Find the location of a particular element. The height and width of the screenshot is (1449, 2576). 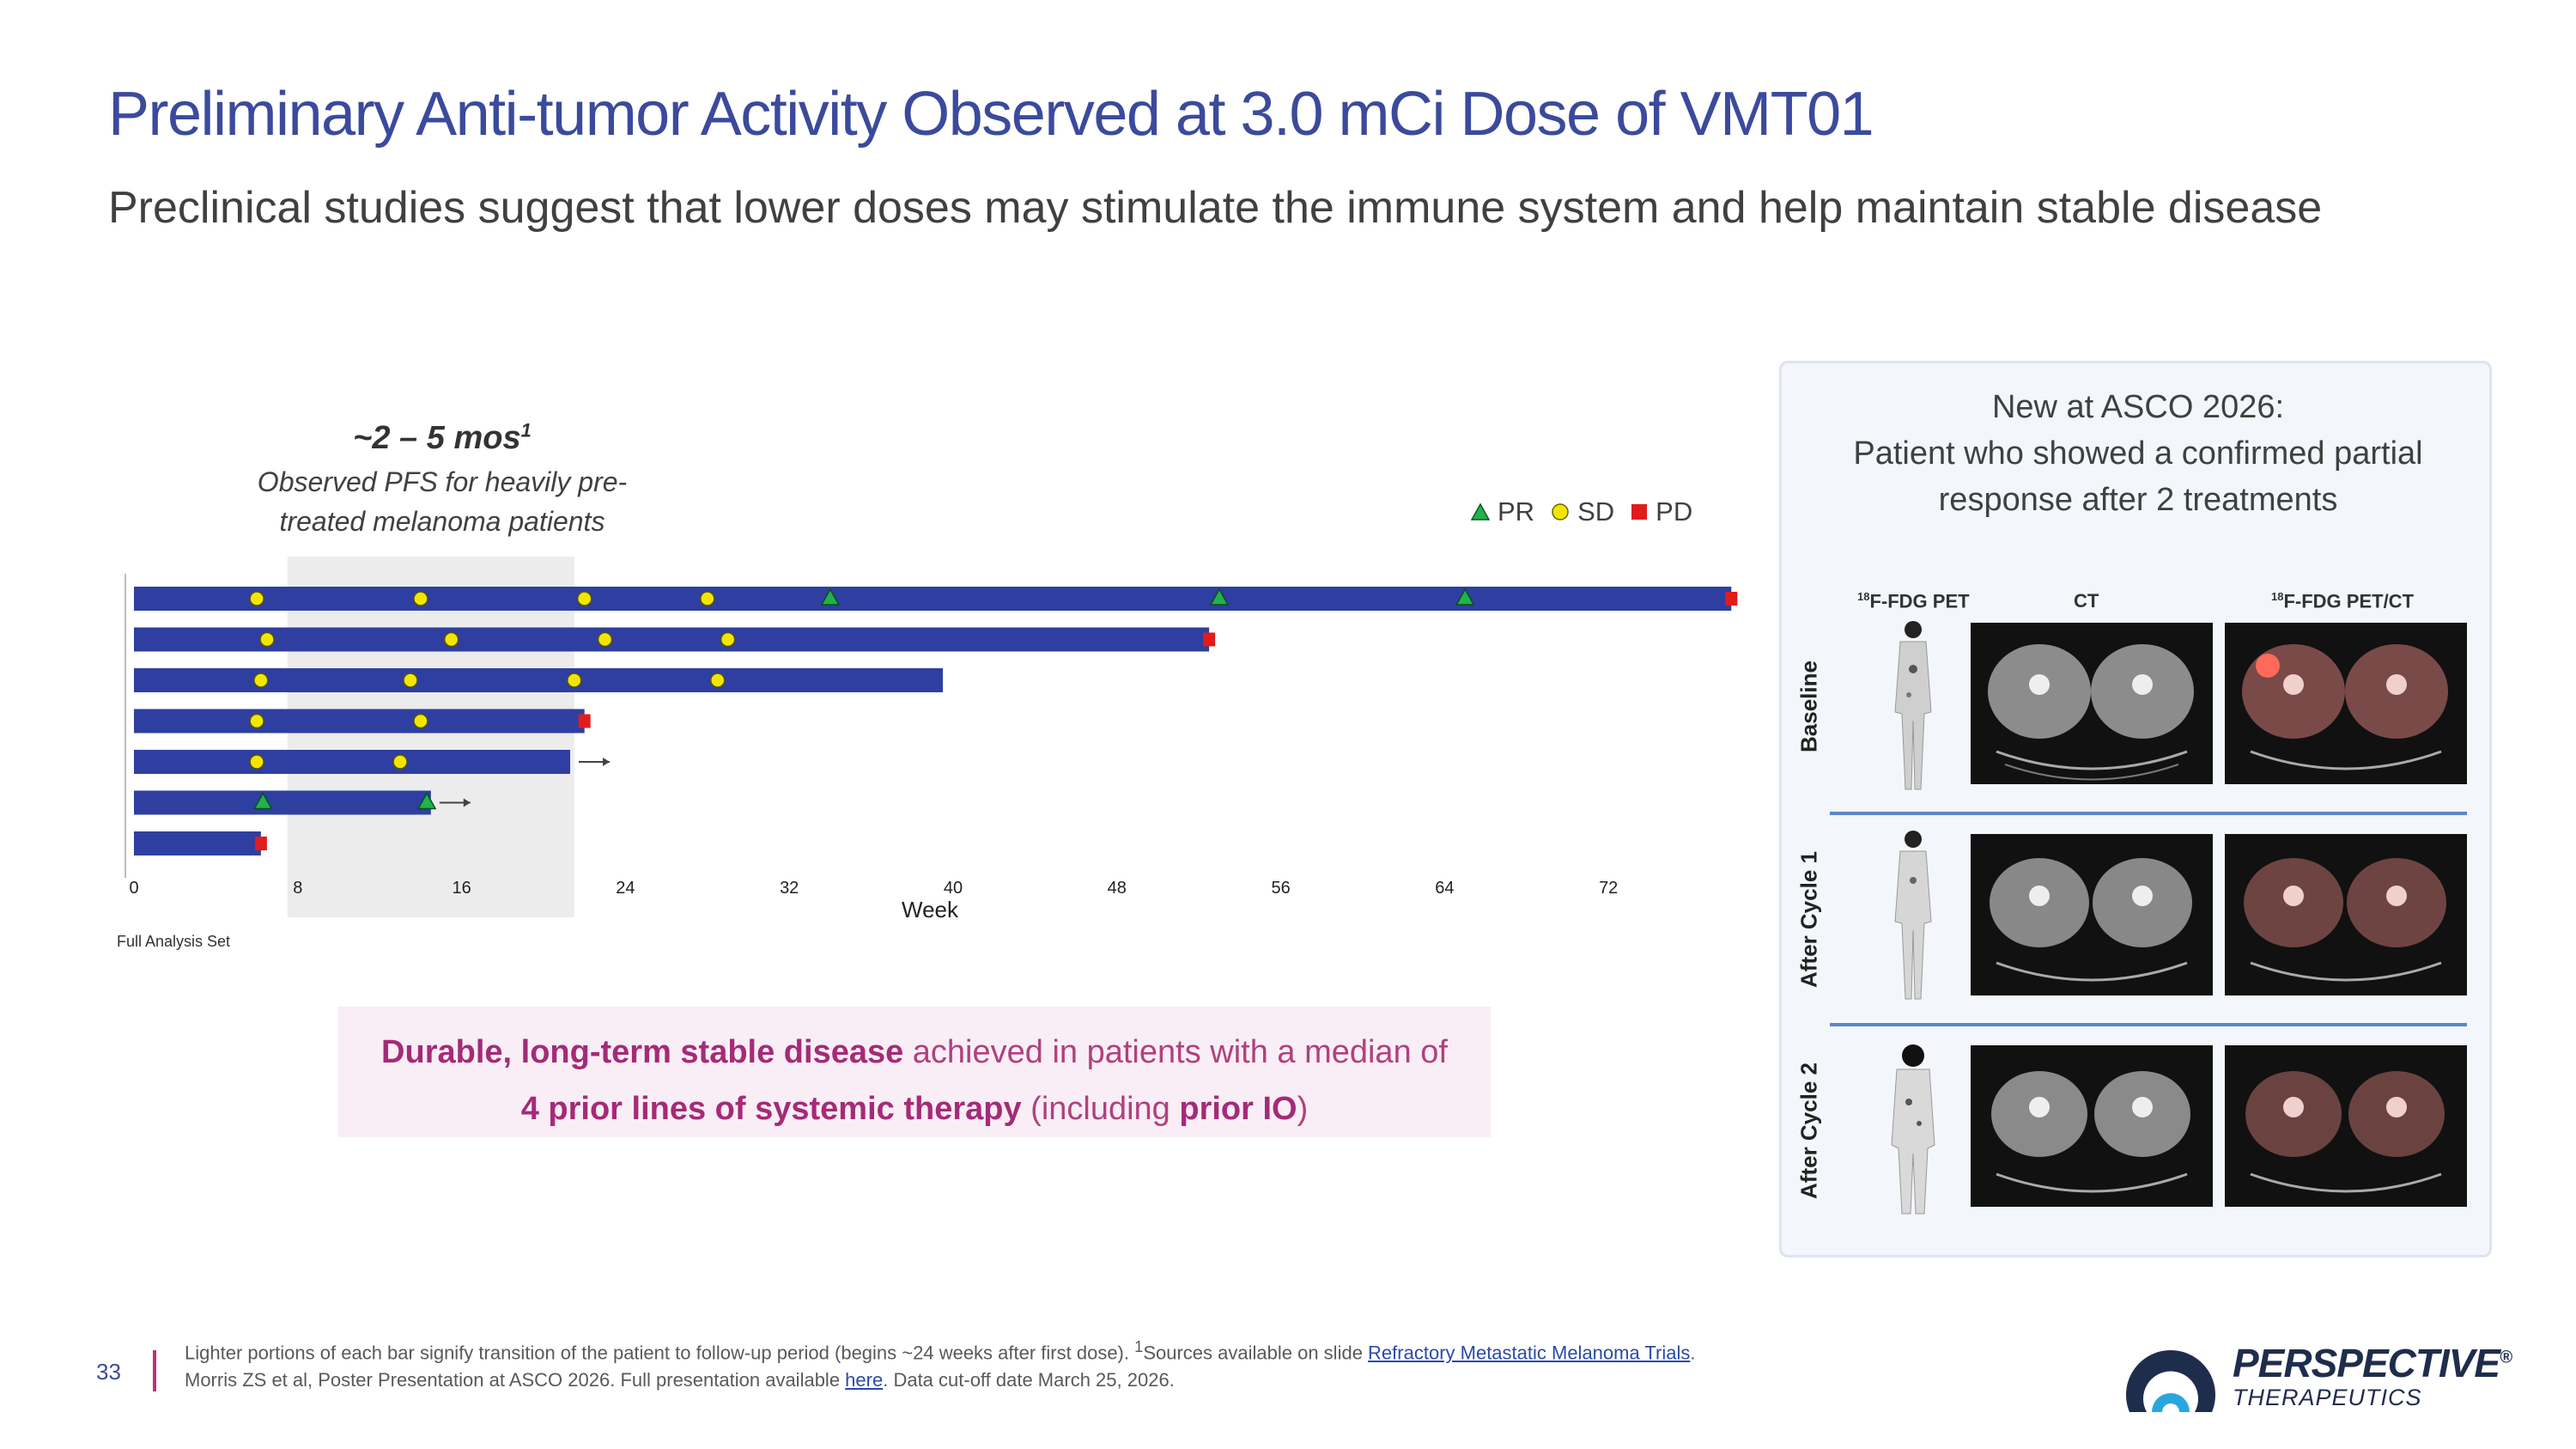

petct-scan-cycle1 is located at coordinates (2346, 914).